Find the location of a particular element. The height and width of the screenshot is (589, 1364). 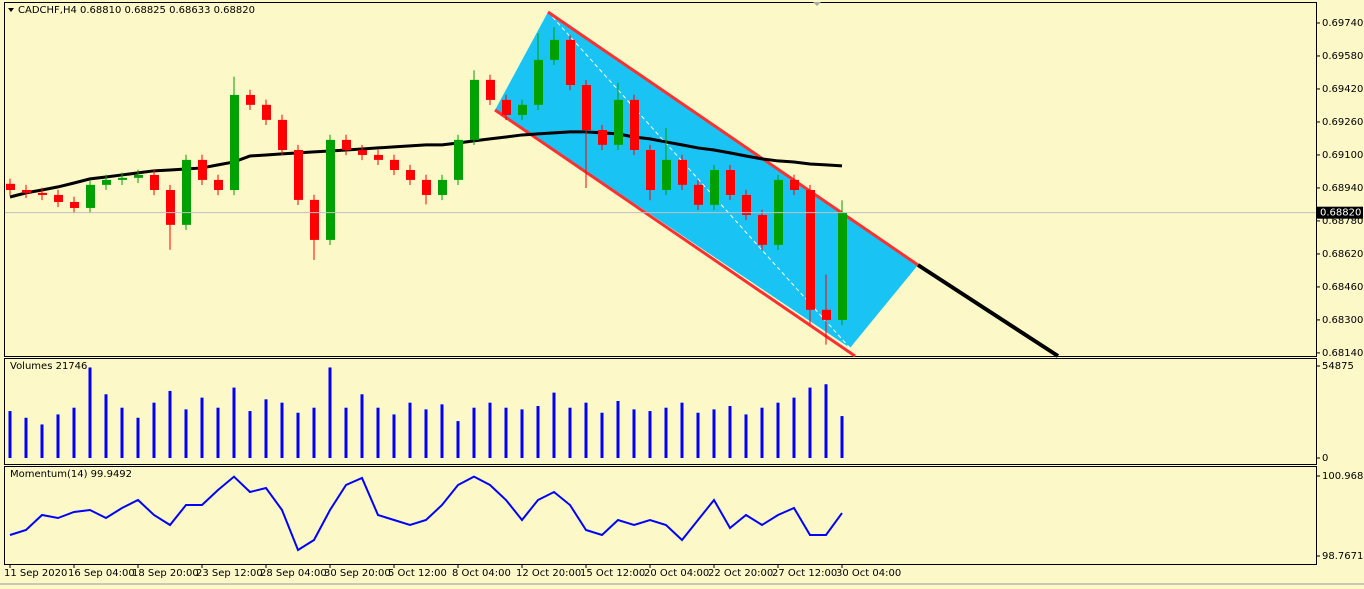

x-tick-label: 11 Sep 2020 is located at coordinates (35, 573).